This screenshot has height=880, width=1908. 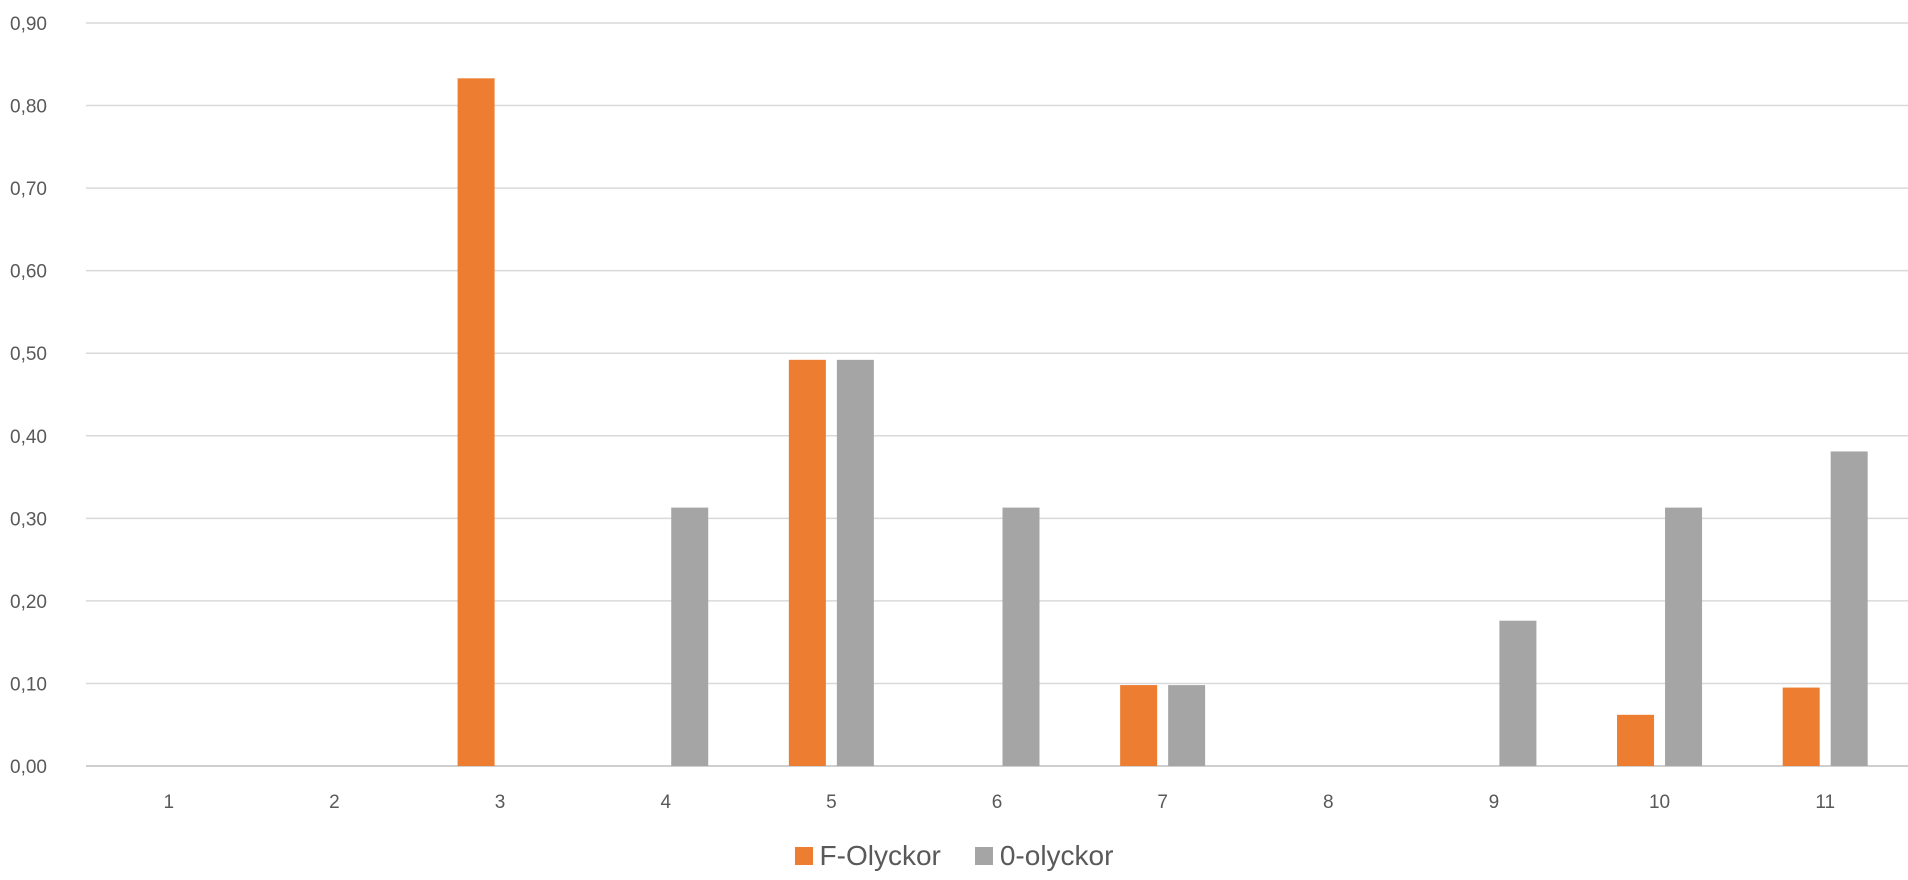 I want to click on x-tick-label: 6, so click(x=997, y=802).